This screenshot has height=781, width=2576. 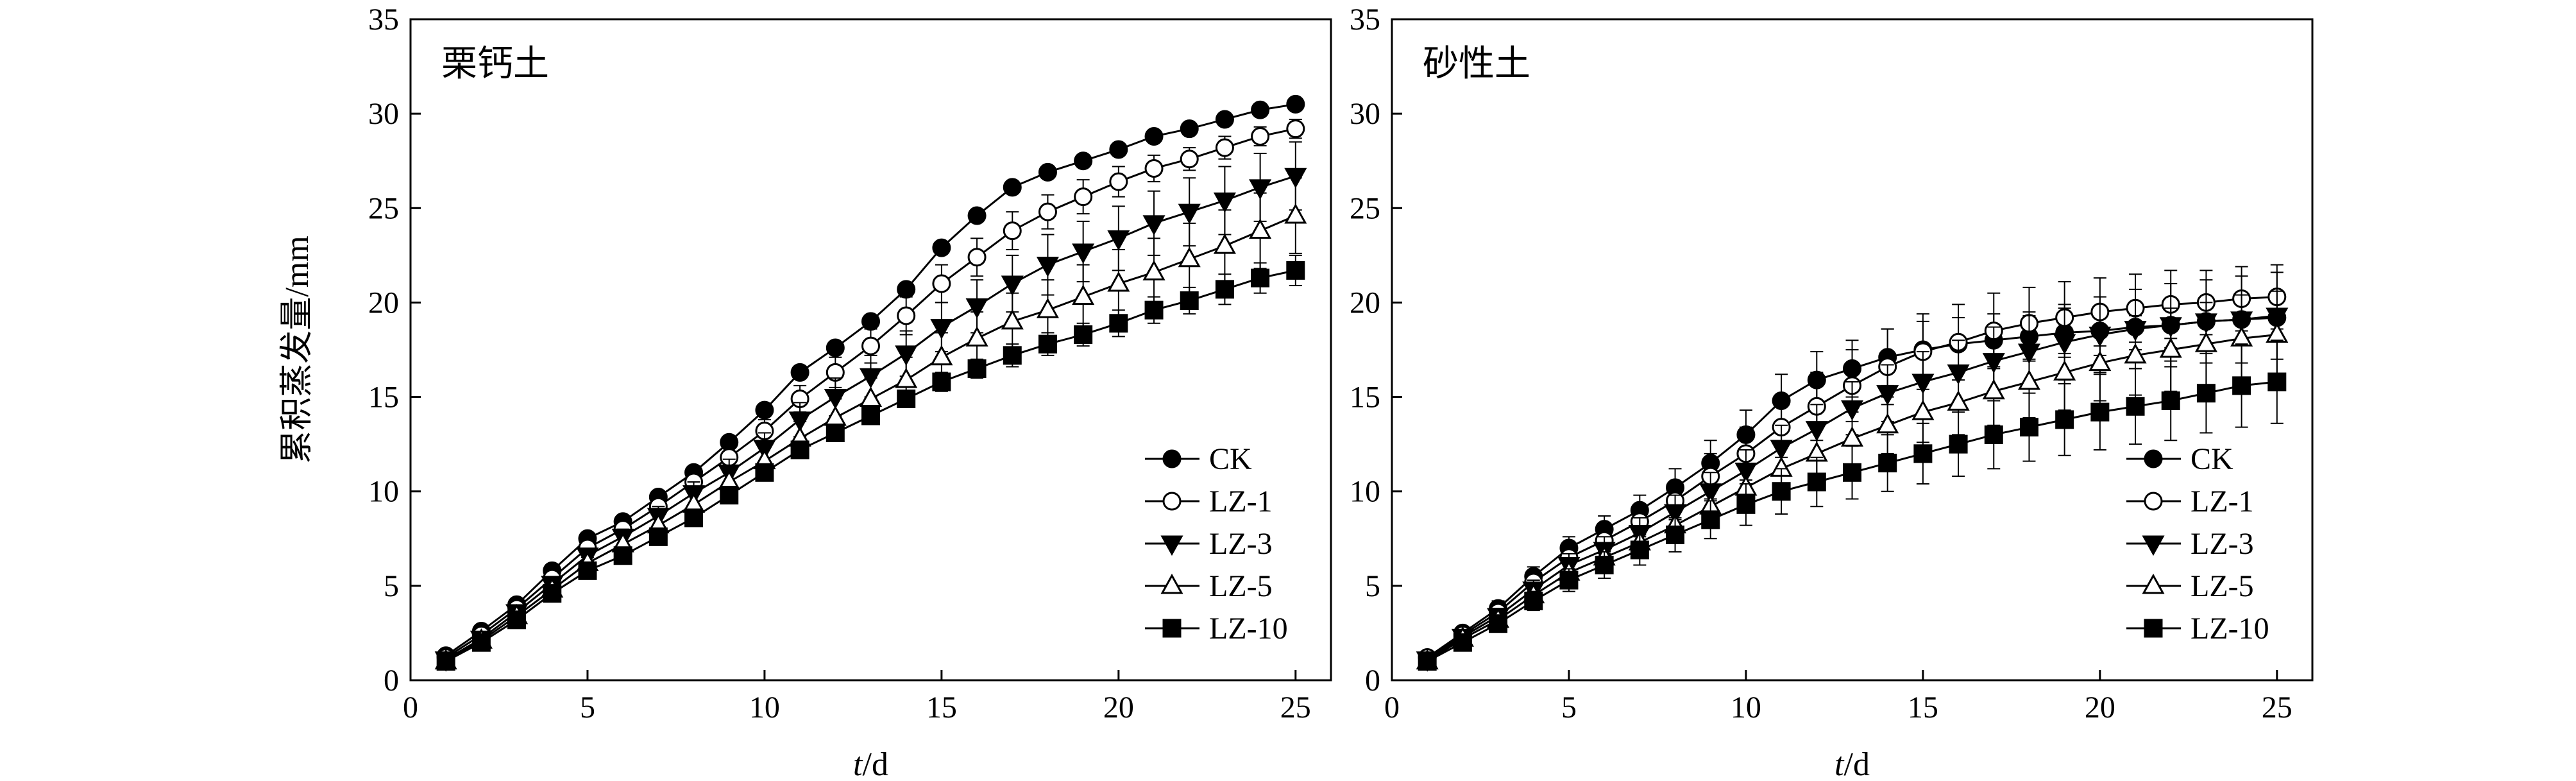 I want to click on x-tick-label: 5, so click(x=587, y=708).